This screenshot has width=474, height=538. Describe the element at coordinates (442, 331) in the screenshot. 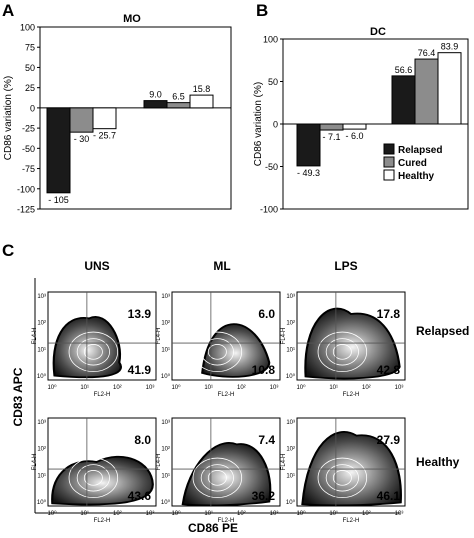

I see `row-label-relapsed: Relapsed` at that location.